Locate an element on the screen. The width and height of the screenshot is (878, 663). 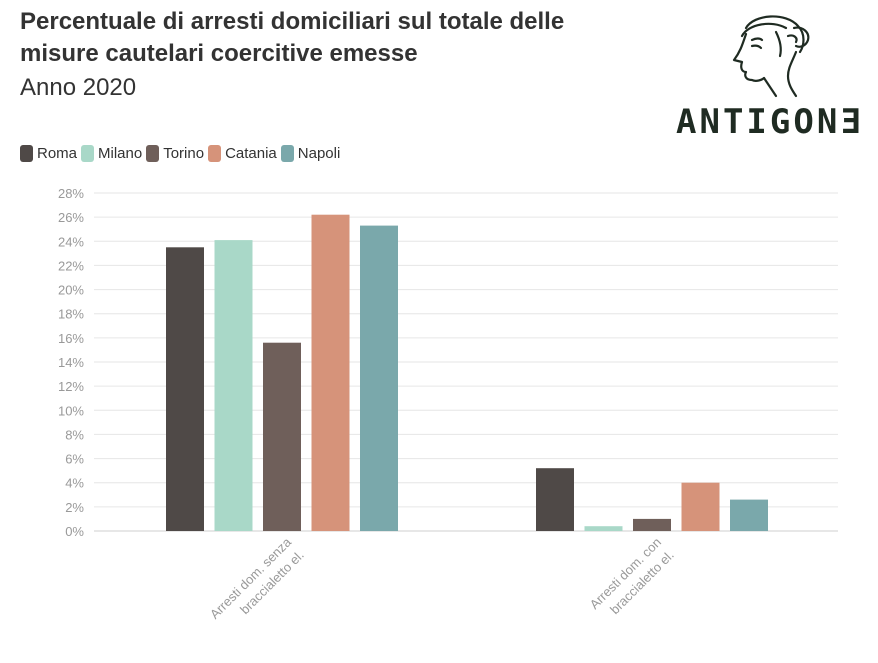
legend-label-torino: Torino is located at coordinates (184, 153).